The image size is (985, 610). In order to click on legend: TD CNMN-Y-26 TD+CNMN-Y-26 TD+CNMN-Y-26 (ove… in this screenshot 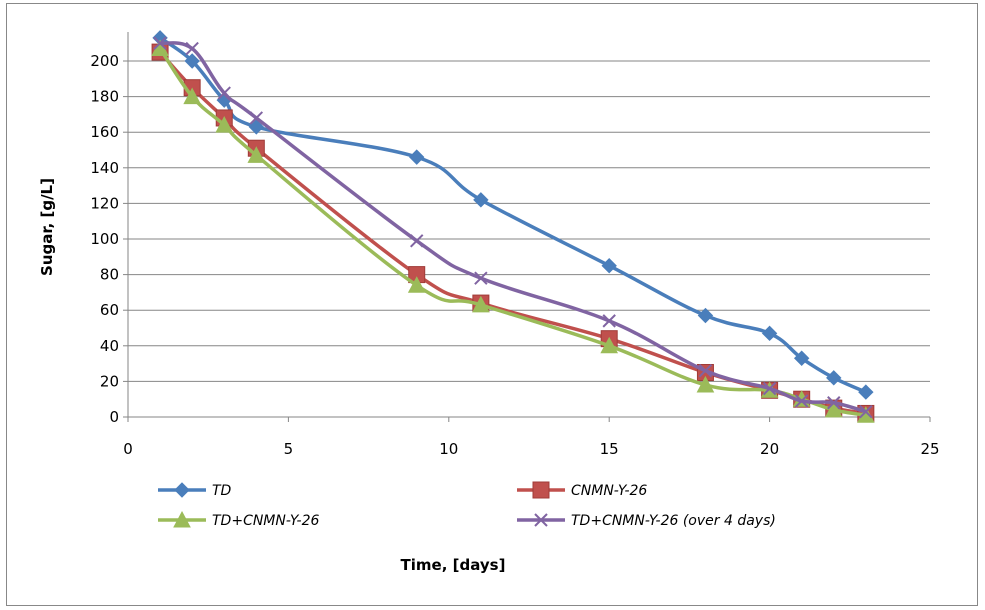, I will do `click(467, 505)`.